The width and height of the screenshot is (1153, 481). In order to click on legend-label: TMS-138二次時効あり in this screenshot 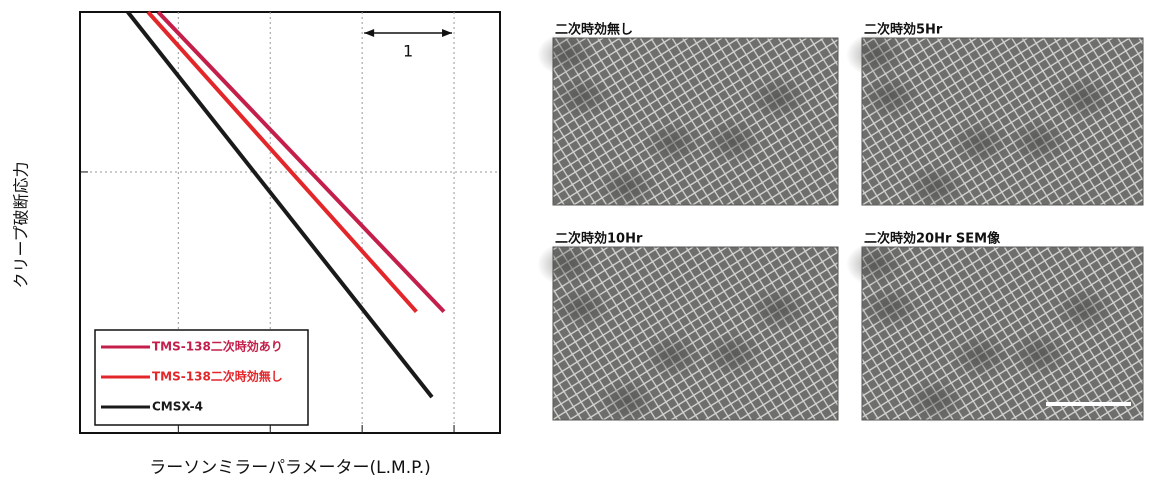, I will do `click(217, 346)`.